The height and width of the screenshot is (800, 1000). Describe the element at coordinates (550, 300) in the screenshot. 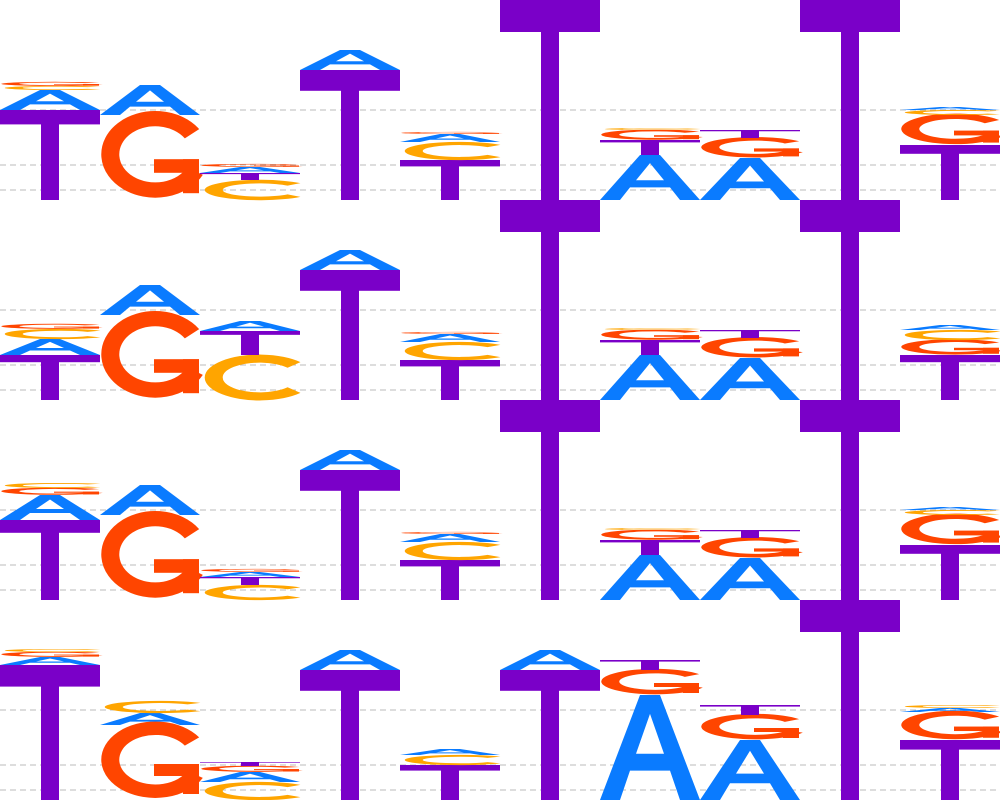

I see `logo-2-pos-6-letter-t` at that location.